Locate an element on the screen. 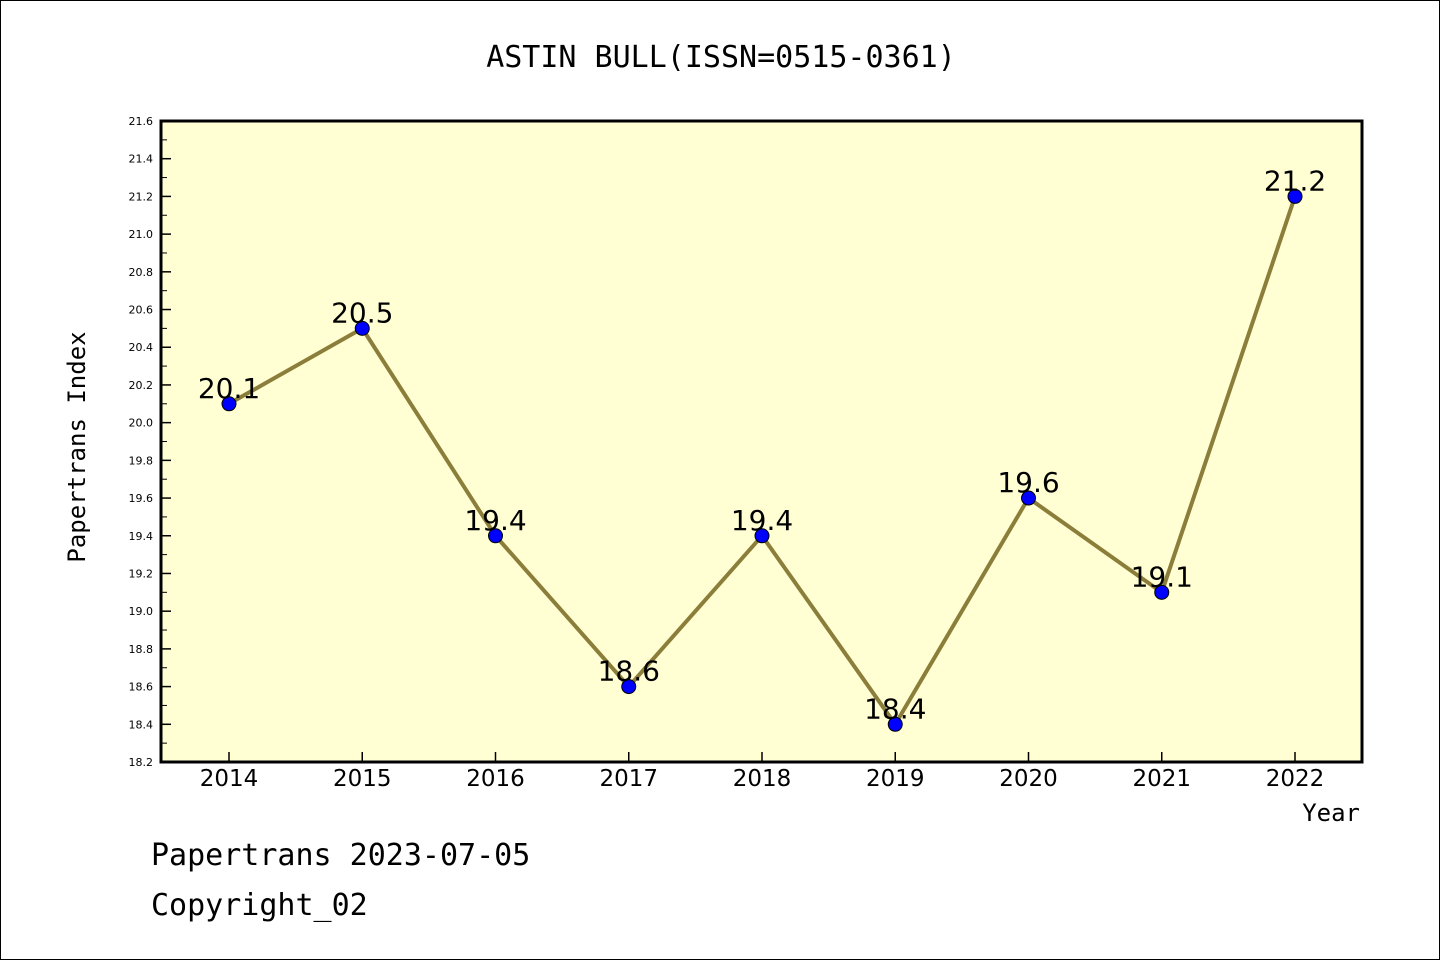  y-tick-label: 18.4 is located at coordinates (141, 724).